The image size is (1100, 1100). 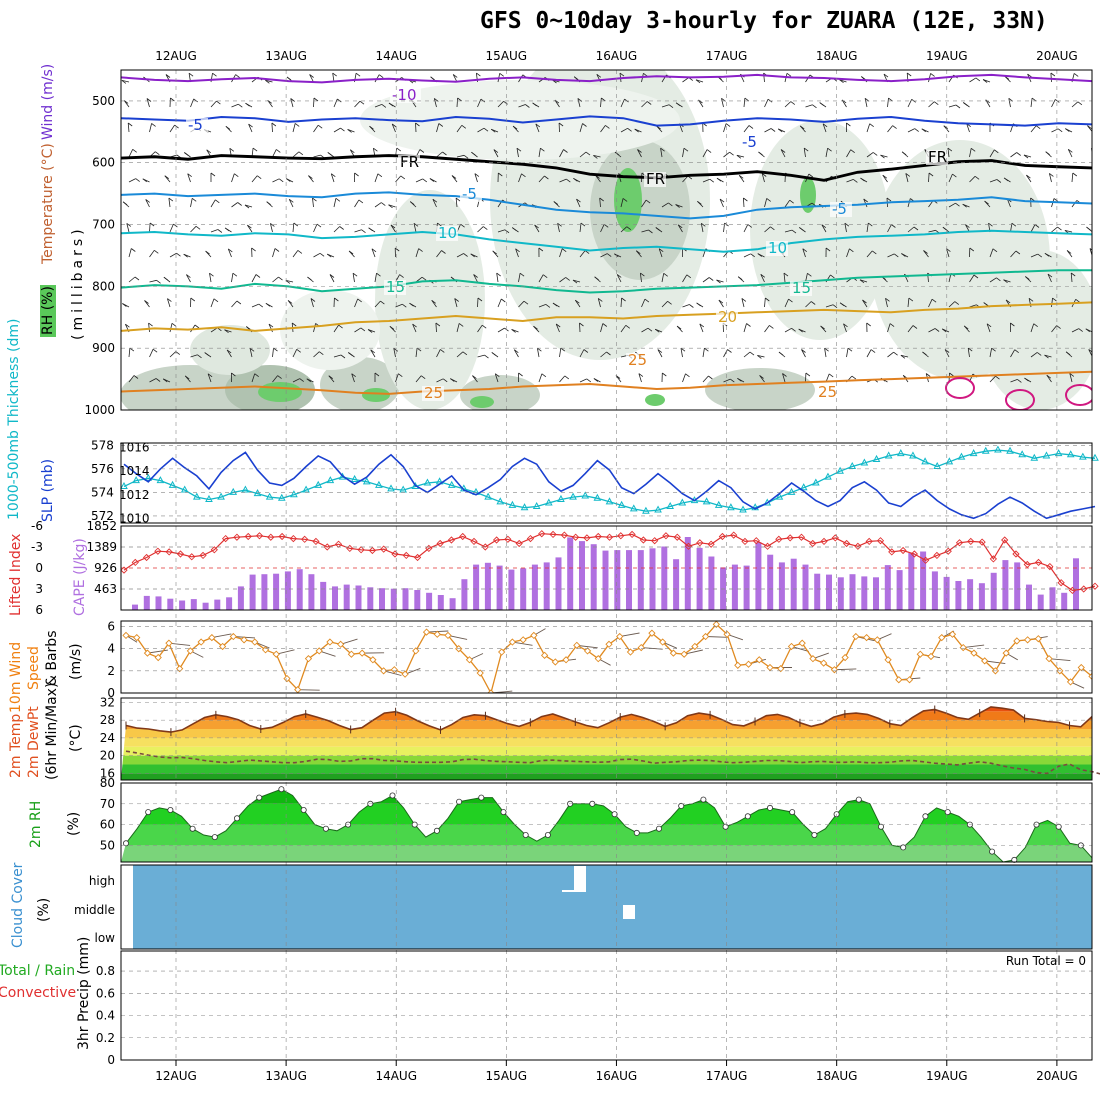 I want to click on rh-tick-label: 60, so click(x=107, y=825).